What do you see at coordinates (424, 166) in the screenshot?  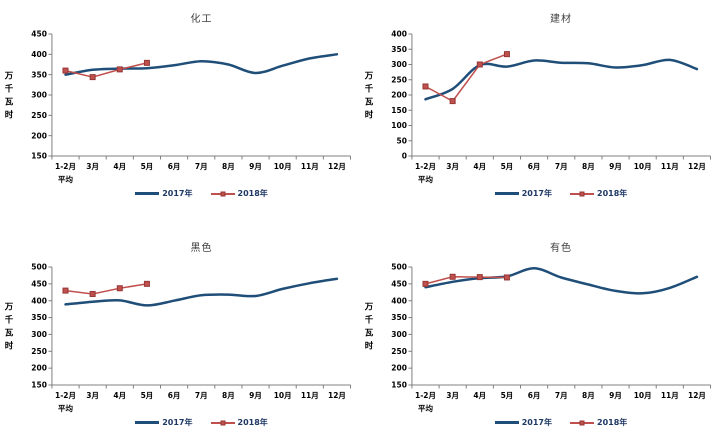 I see `x-tick-label: 1-2月` at bounding box center [424, 166].